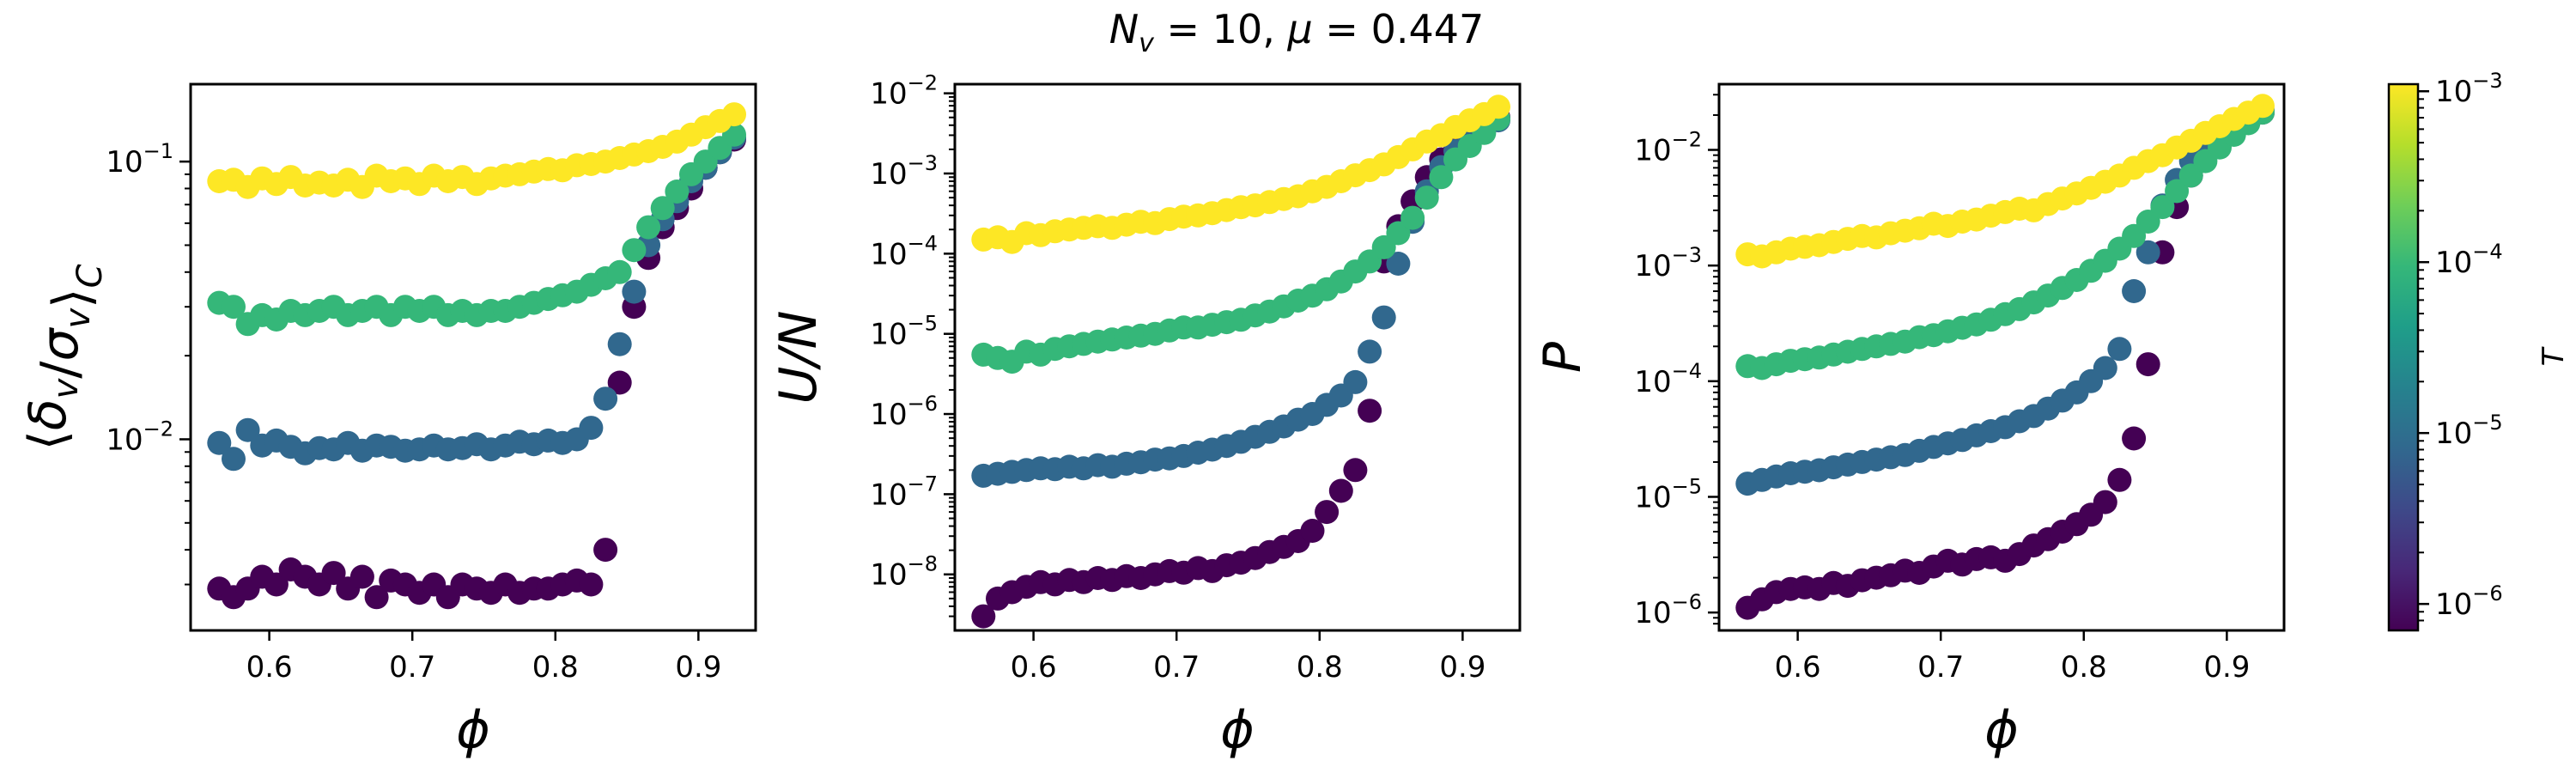 The image size is (2576, 773). What do you see at coordinates (1626, 362) in the screenshot?
I see `y-axis: 10⁻⁶ 10⁻⁵ 10⁻⁴ 10⁻³ 10⁻² P` at bounding box center [1626, 362].